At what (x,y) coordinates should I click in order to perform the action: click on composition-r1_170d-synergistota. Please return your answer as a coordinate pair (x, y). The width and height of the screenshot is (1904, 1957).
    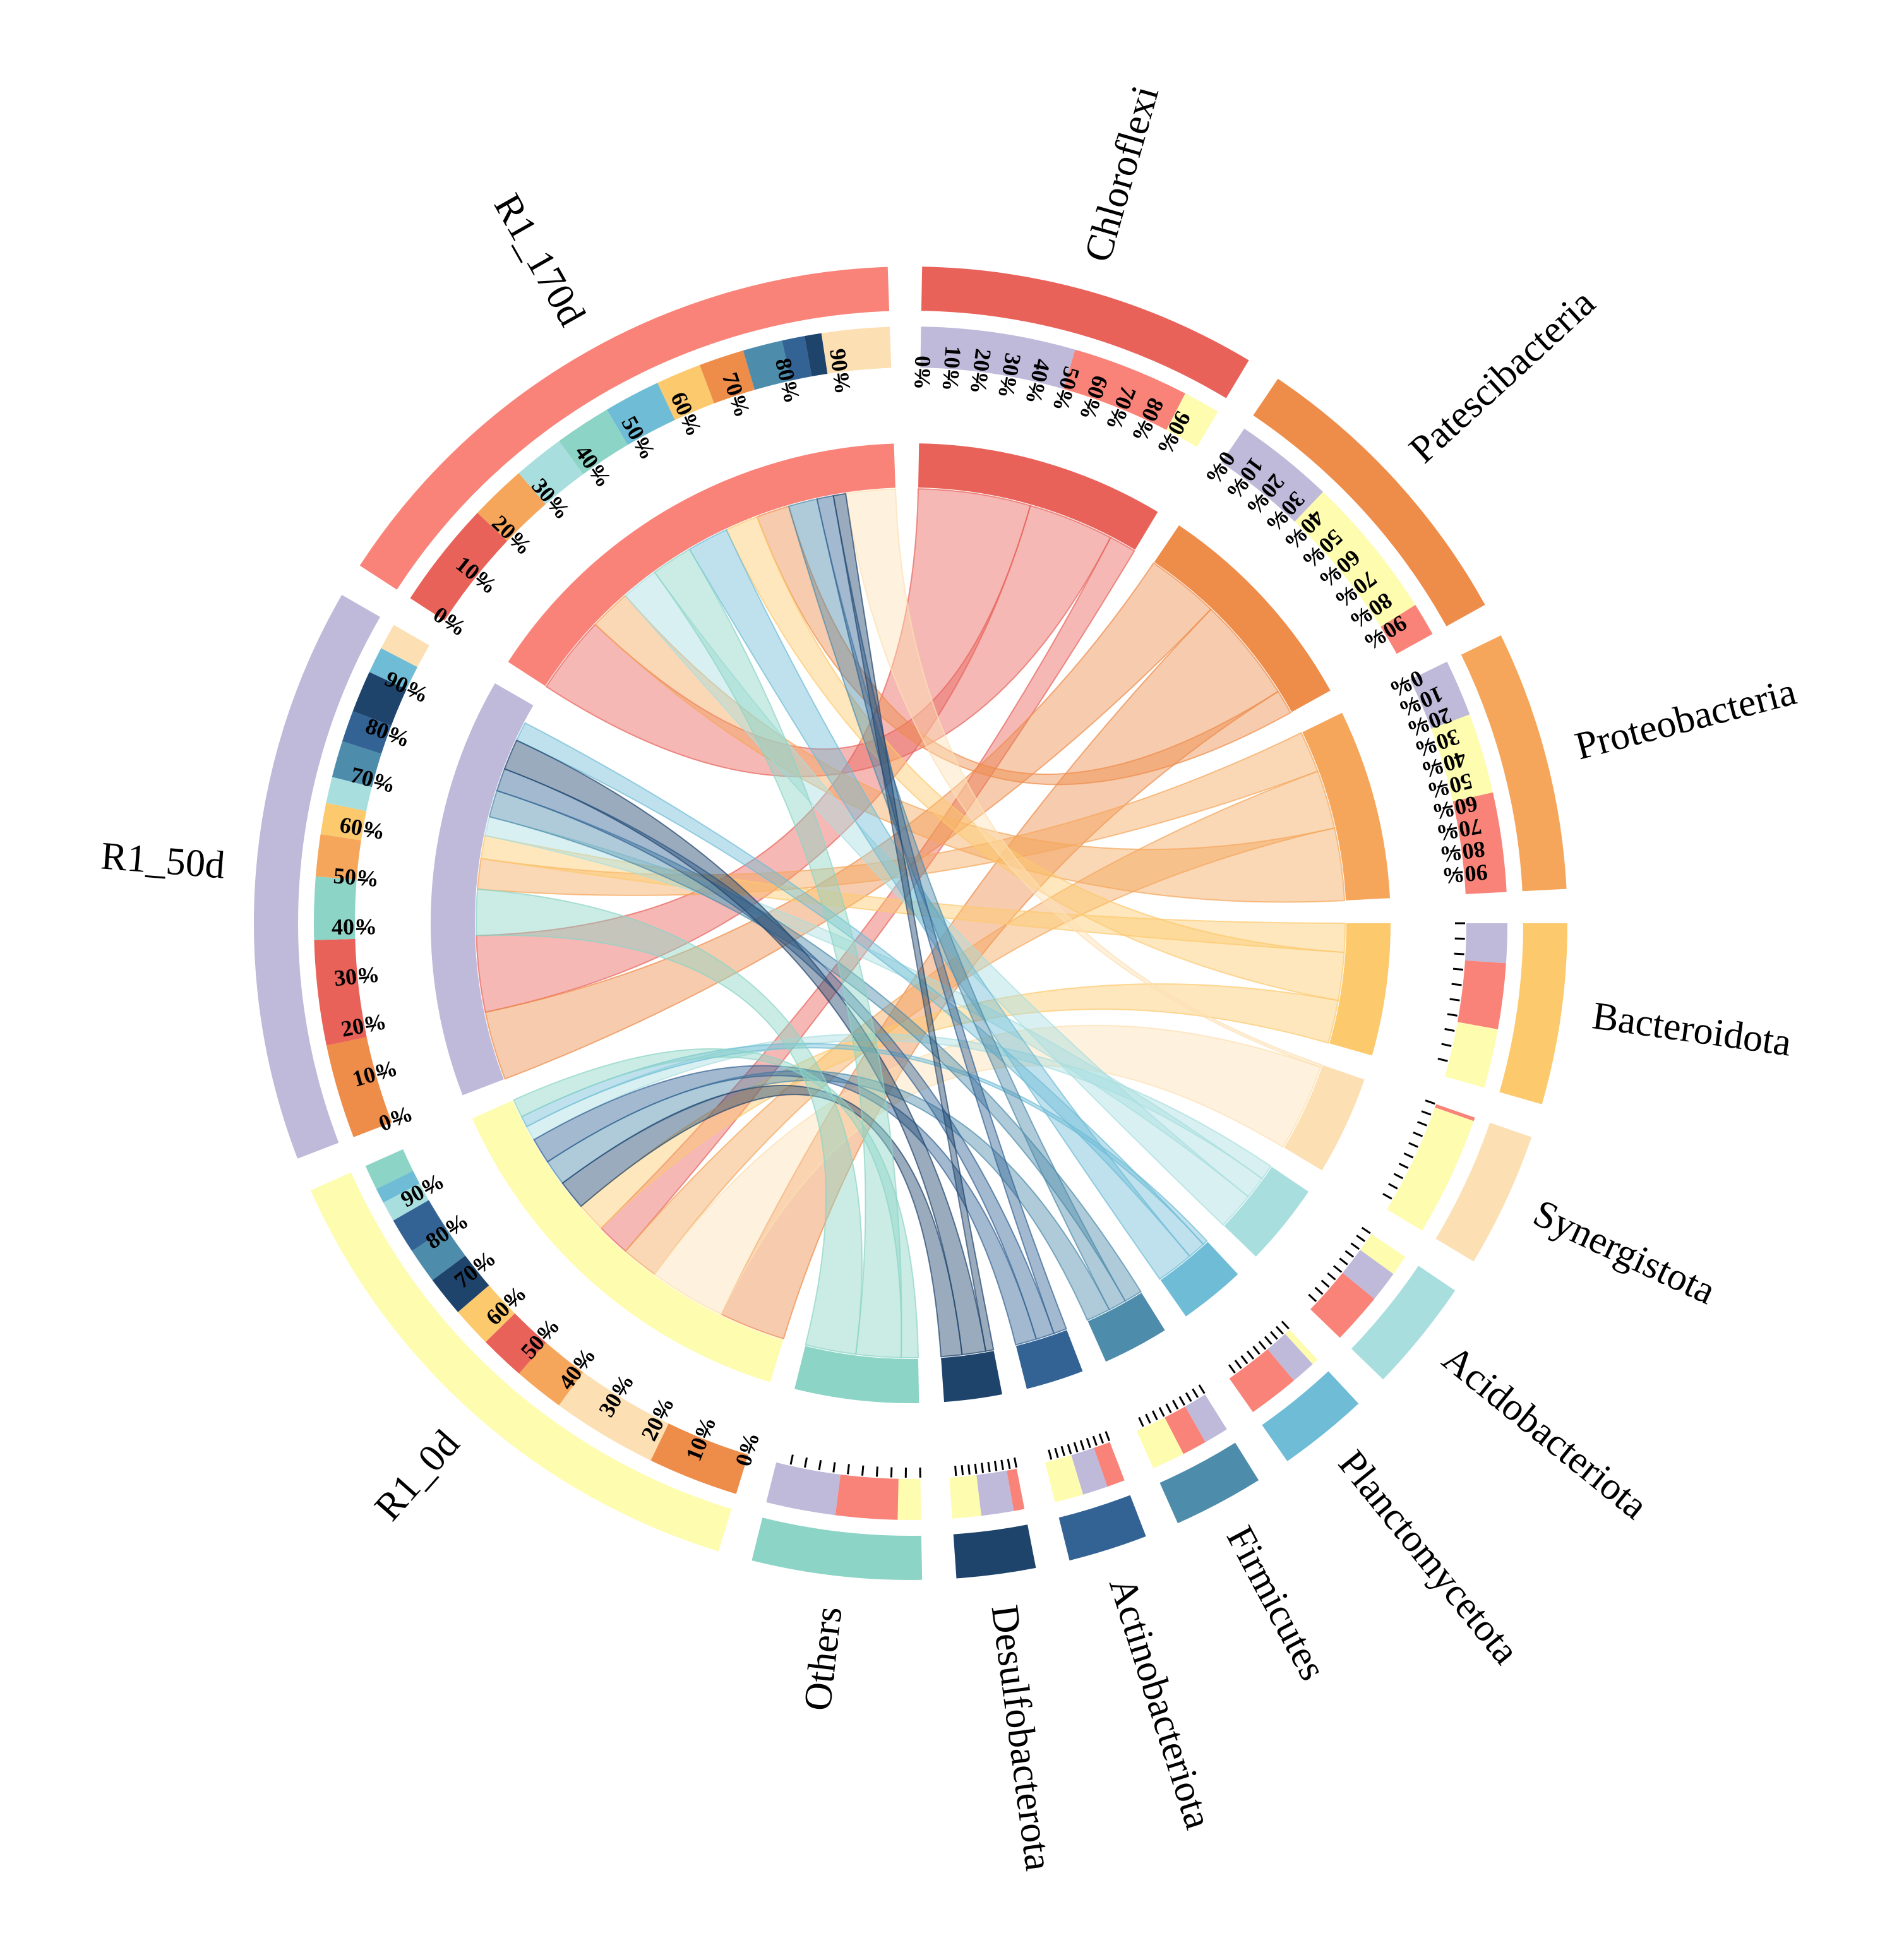
    Looking at the image, I should click on (856, 350).